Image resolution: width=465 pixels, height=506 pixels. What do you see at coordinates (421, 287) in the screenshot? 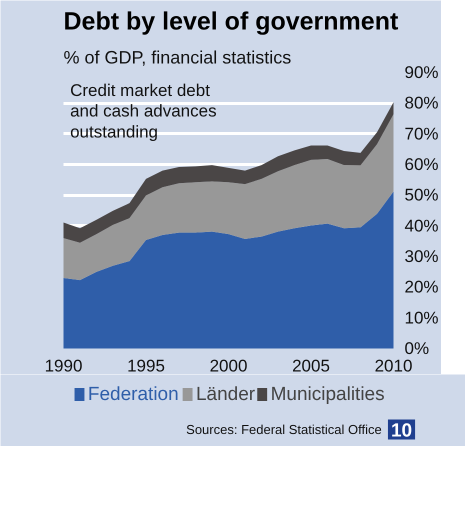
I see `y-tick-label: 20%` at bounding box center [421, 287].